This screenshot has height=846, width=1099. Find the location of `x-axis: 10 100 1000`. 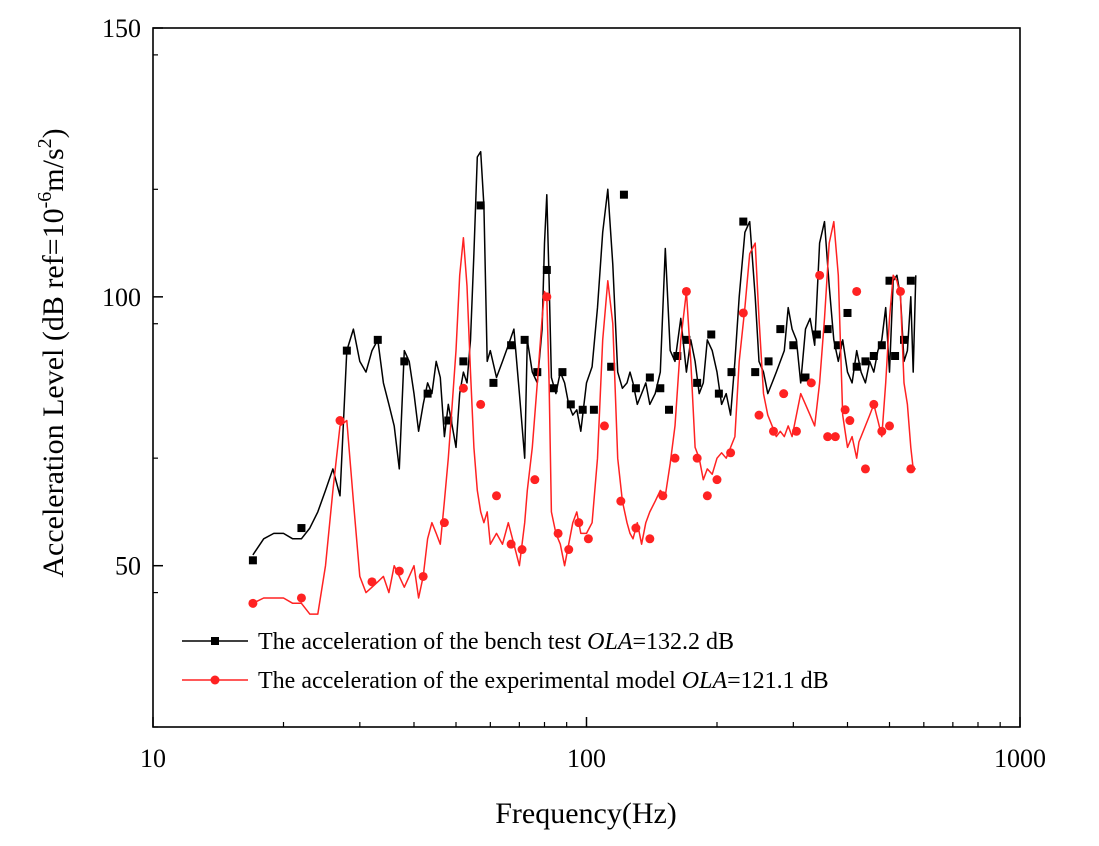

x-axis: 10 100 1000 is located at coordinates (593, 745).